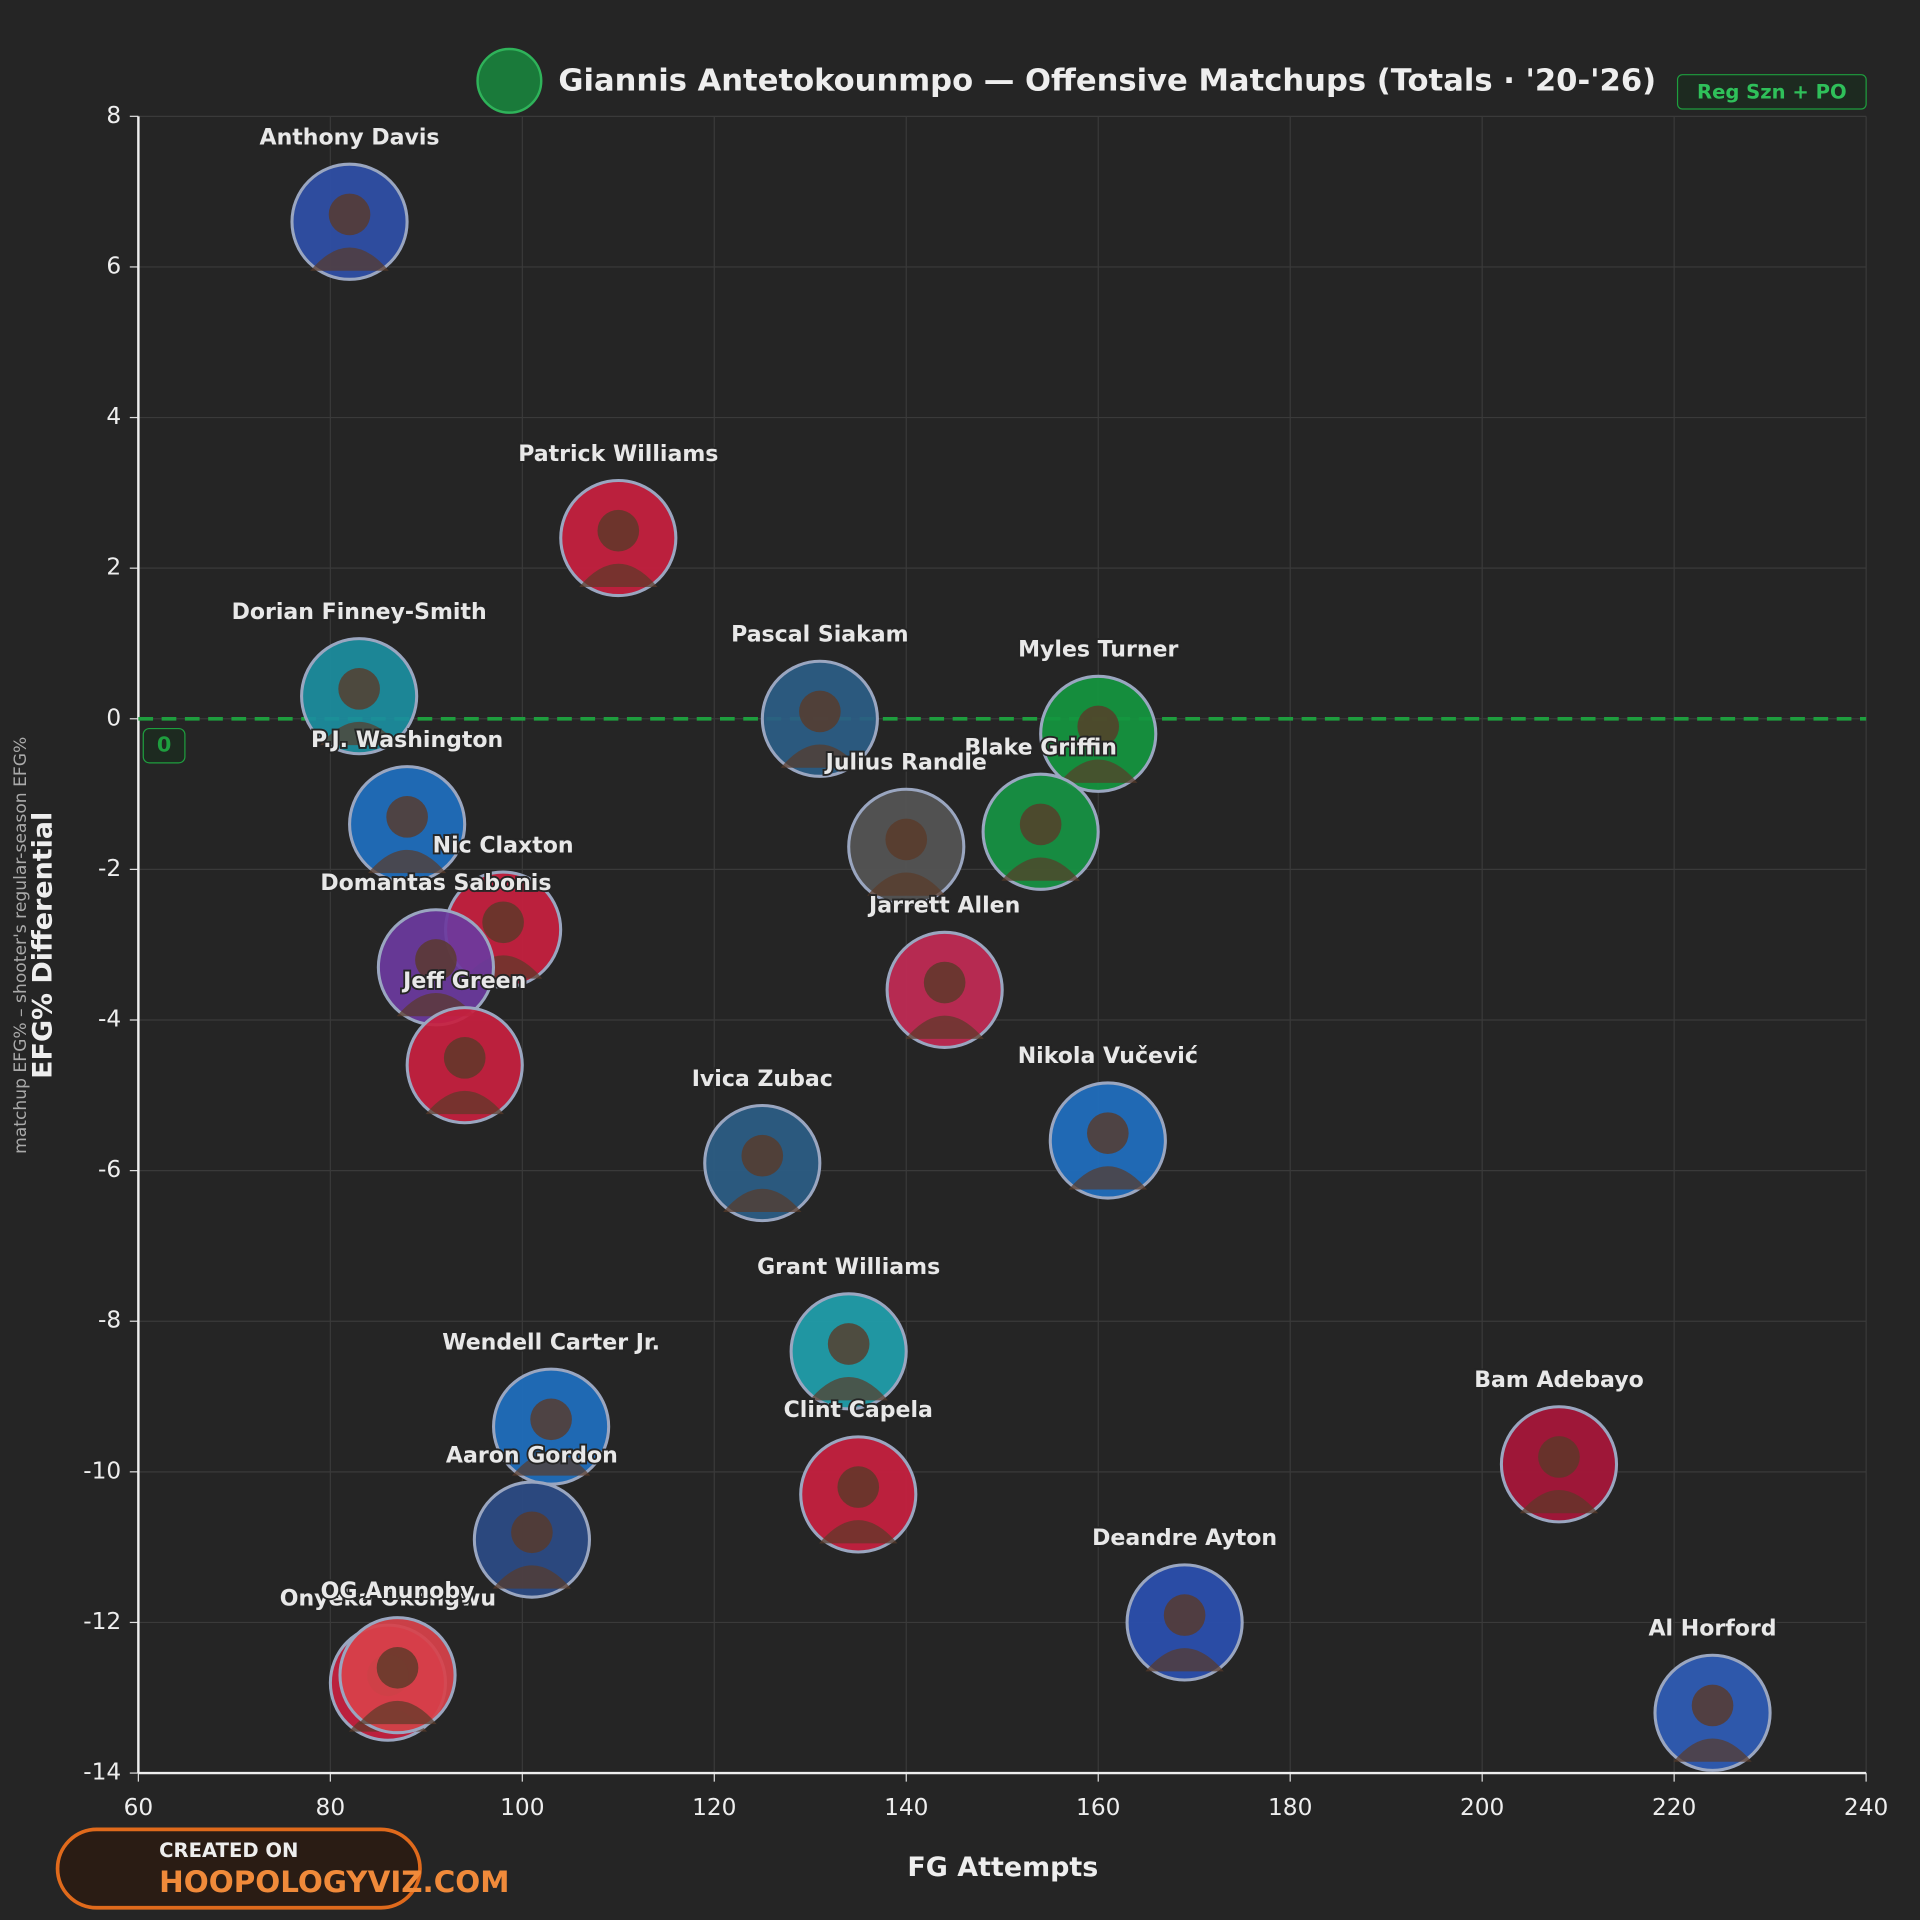 Image resolution: width=1920 pixels, height=1920 pixels. I want to click on point-label: Blake Griffin, so click(1040, 747).